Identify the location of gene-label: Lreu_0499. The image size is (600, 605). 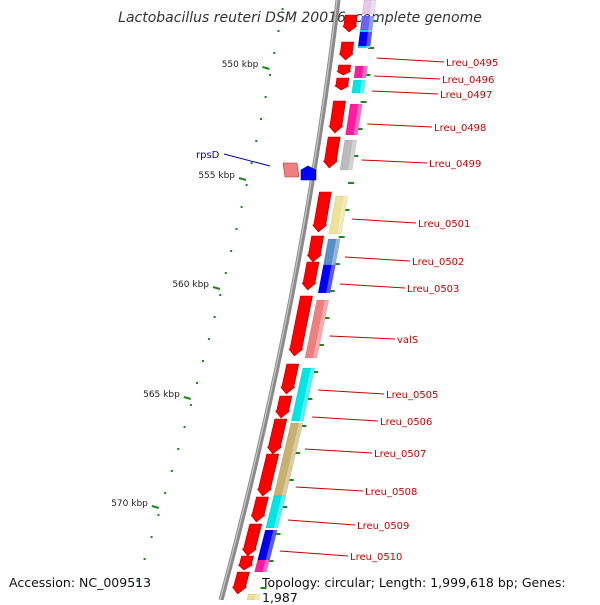
(455, 164).